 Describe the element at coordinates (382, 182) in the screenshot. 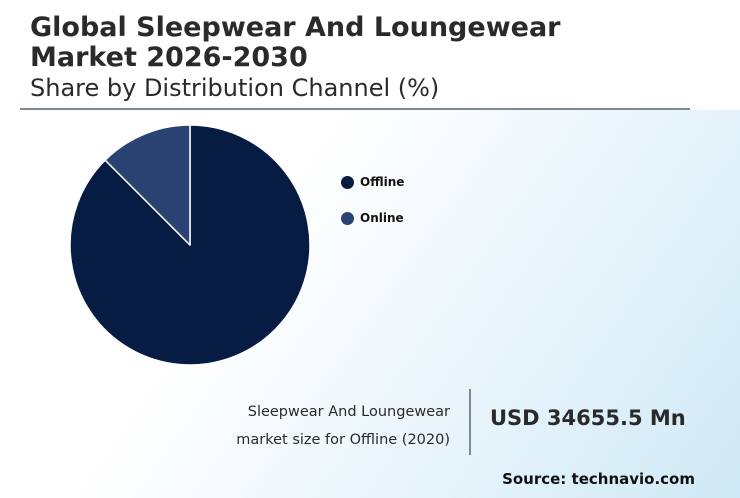

I see `legend-label: Offline` at that location.